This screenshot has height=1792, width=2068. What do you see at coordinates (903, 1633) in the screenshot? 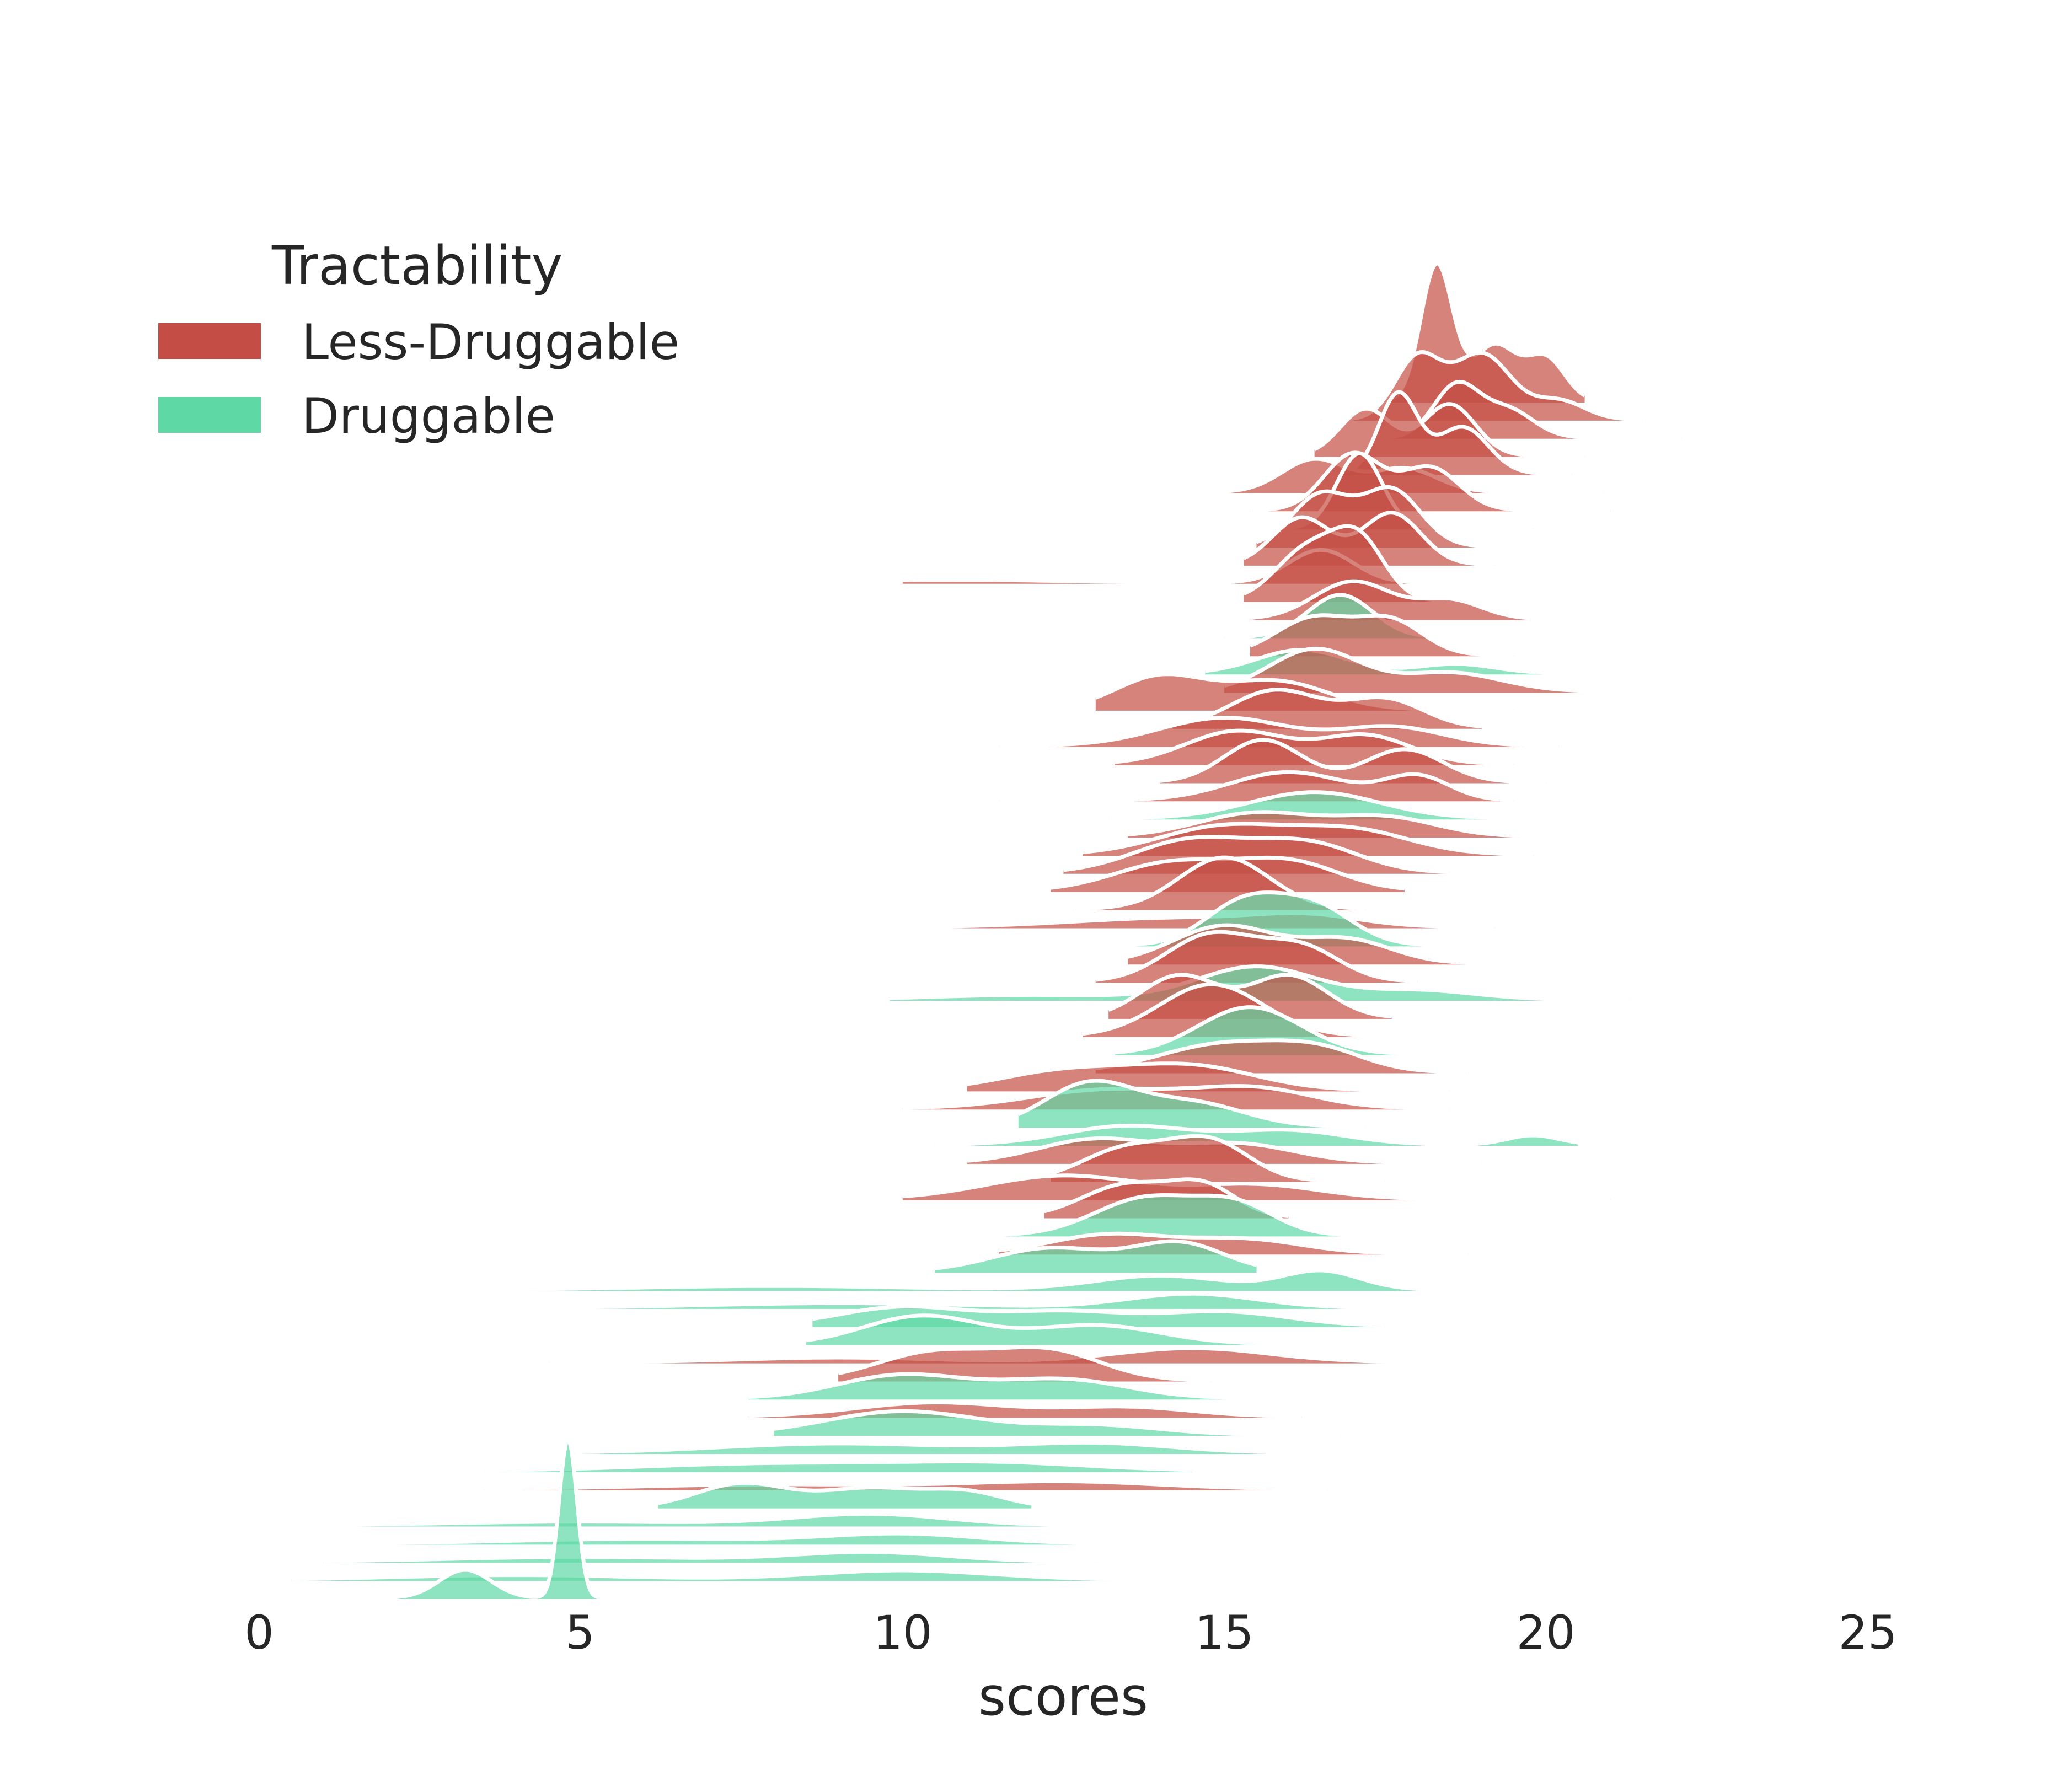
I see `x-tick-label-10: 10` at bounding box center [903, 1633].